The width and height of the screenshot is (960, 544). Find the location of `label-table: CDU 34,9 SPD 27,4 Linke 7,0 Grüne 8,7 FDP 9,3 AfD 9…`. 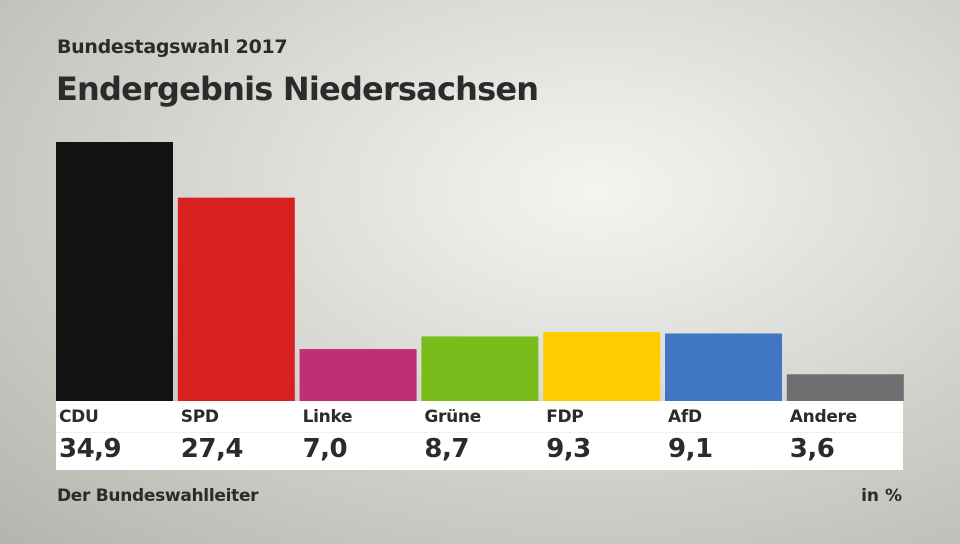

label-table: CDU 34,9 SPD 27,4 Linke 7,0 Grüne 8,7 FDP 9,3 AfD 9… is located at coordinates (479, 435).